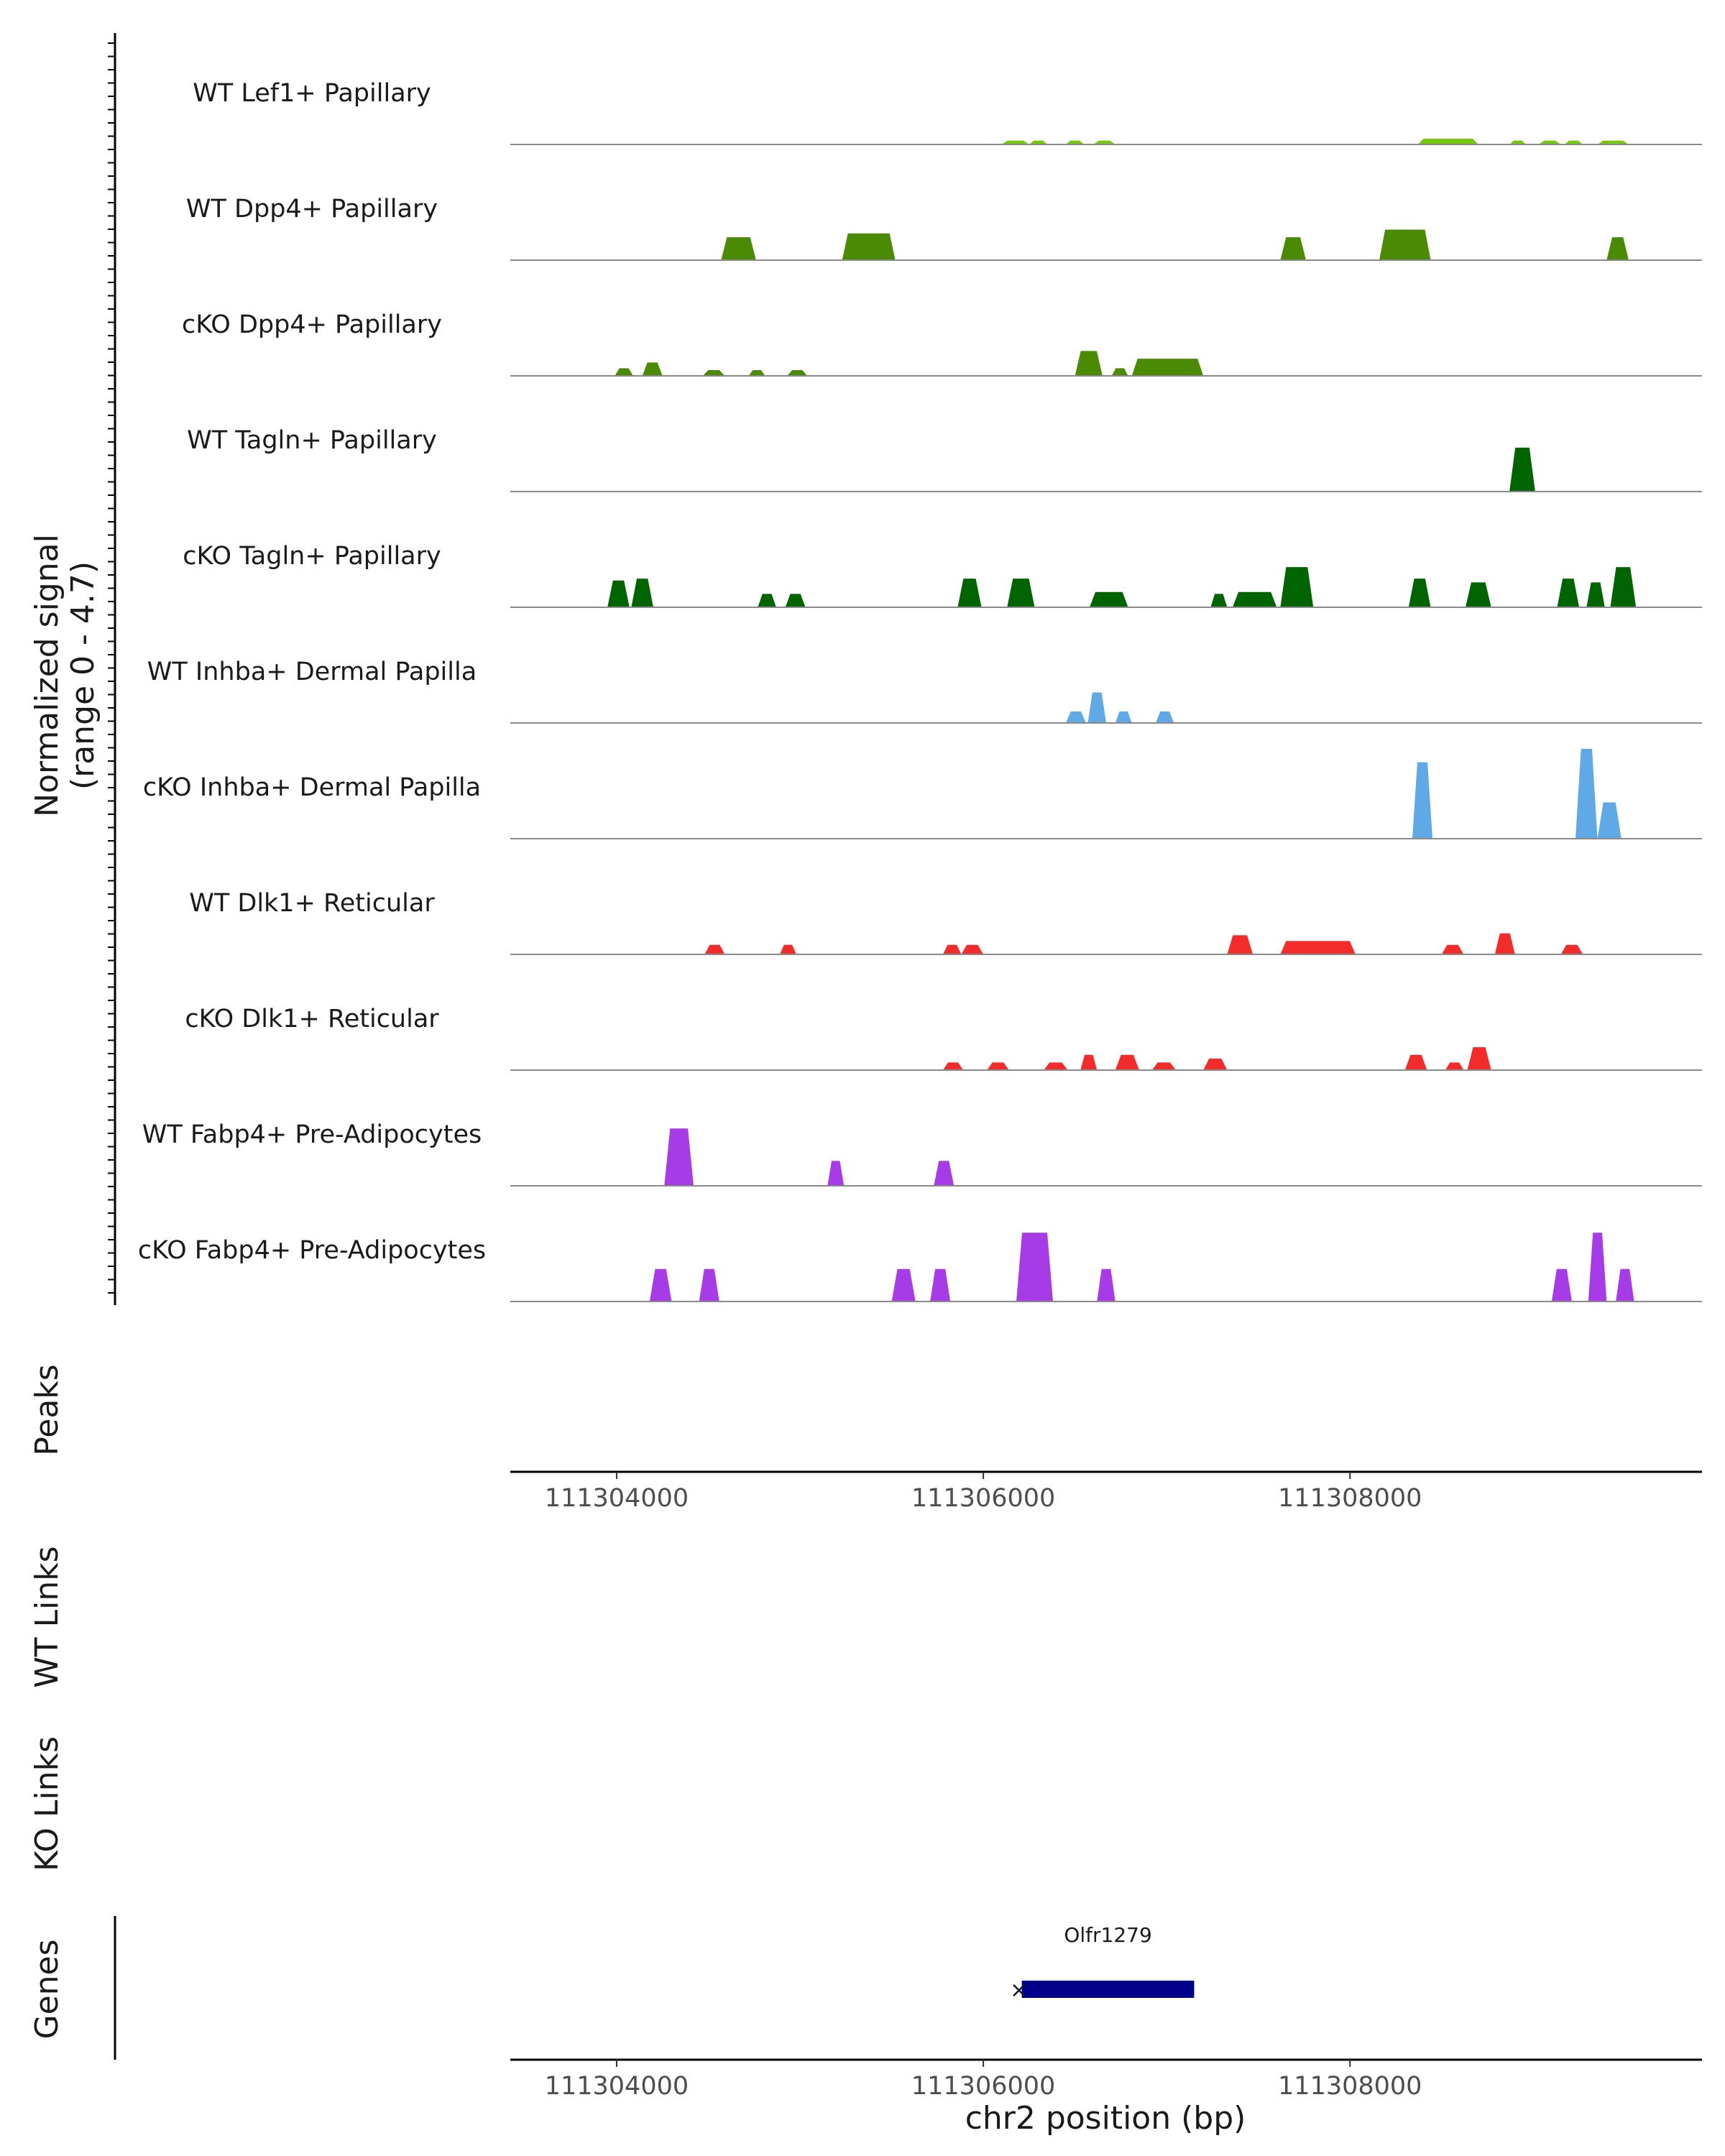  I want to click on genes-panel-title: Genes, so click(47, 1989).